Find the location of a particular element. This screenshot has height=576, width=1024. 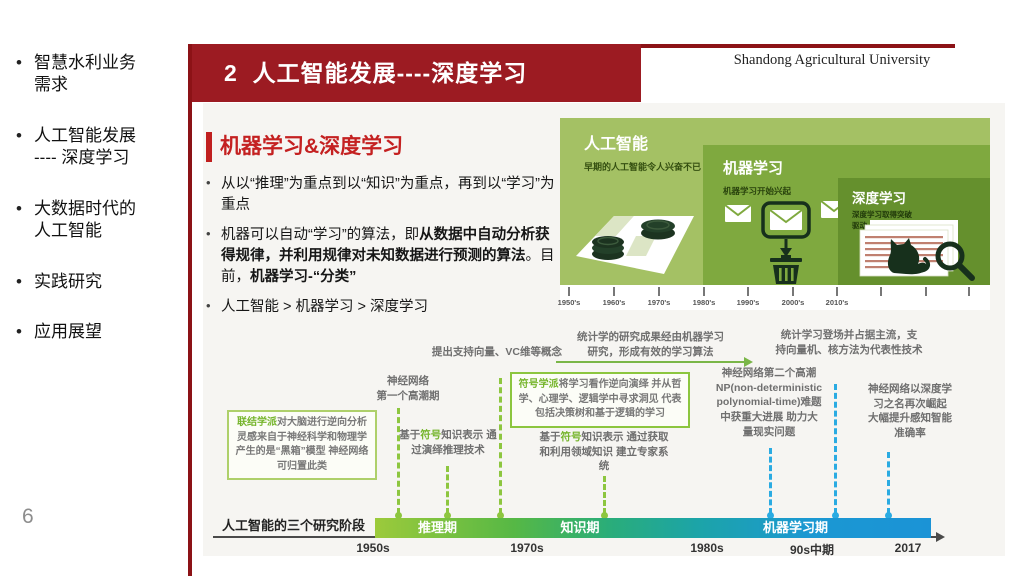

note-statistical-learning: 统计学习登场并占据主流，支 持向量机、核方法为代表性技术 is located at coordinates (849, 342).